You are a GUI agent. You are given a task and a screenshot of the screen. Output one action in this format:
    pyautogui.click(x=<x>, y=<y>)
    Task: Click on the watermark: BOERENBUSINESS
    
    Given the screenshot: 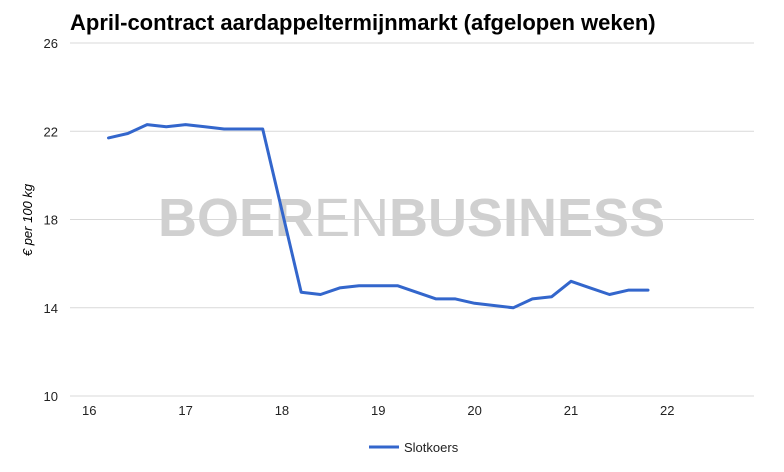 What is the action you would take?
    pyautogui.click(x=411, y=218)
    